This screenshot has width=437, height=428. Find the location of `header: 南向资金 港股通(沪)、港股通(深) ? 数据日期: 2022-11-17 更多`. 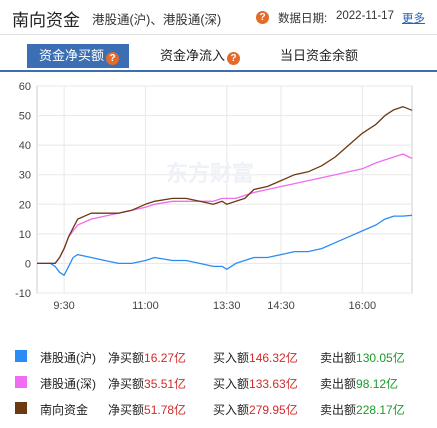

header: 南向资金 港股通(沪)、港股通(深) ? 数据日期: 2022-11-17 更多 is located at coordinates (218, 17).